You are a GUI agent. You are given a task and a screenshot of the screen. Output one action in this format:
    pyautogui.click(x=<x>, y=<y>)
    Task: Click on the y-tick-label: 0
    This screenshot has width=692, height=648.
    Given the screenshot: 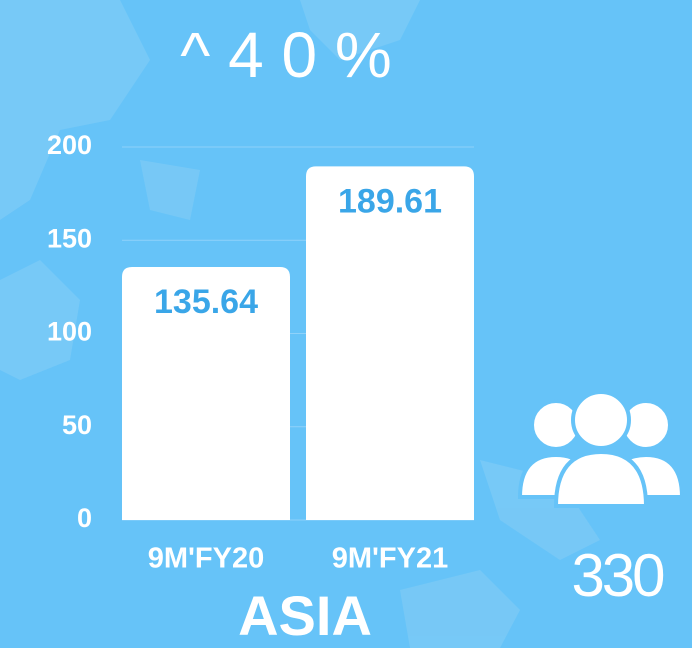 What is the action you would take?
    pyautogui.click(x=84, y=518)
    